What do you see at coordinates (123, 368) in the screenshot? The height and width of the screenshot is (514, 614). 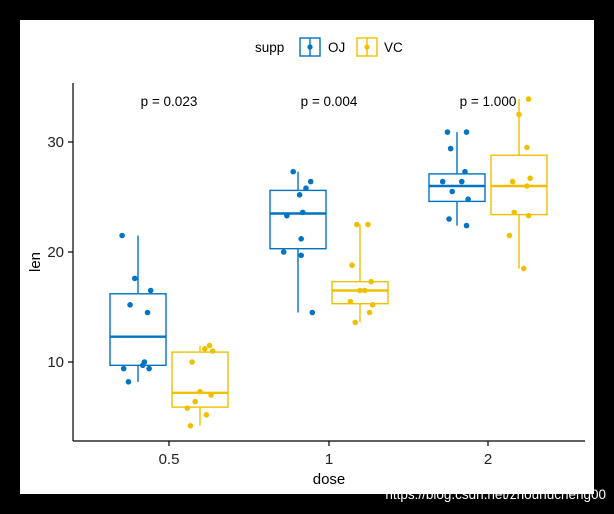 I see `point-oj-0.5-8` at bounding box center [123, 368].